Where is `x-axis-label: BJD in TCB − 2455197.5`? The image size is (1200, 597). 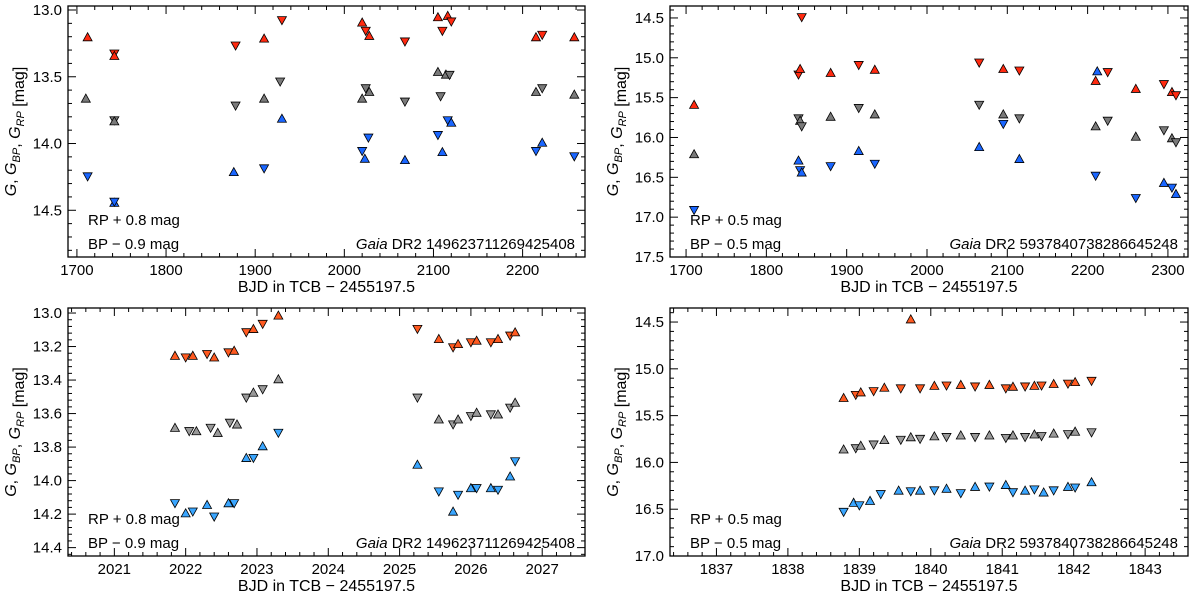 x-axis-label: BJD in TCB − 2455197.5 is located at coordinates (928, 586).